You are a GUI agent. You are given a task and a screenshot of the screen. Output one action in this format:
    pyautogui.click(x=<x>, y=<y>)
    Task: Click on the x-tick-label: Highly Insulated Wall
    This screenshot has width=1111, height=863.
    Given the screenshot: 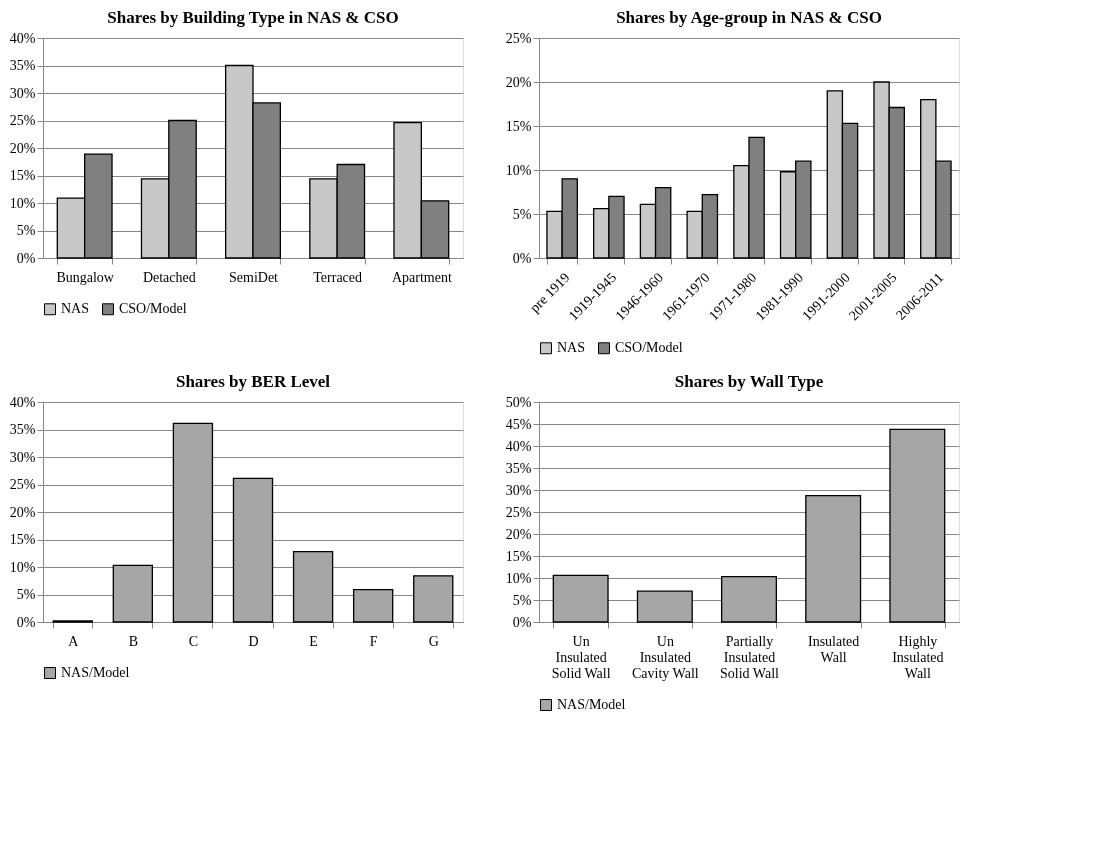 What is the action you would take?
    pyautogui.click(x=918, y=657)
    